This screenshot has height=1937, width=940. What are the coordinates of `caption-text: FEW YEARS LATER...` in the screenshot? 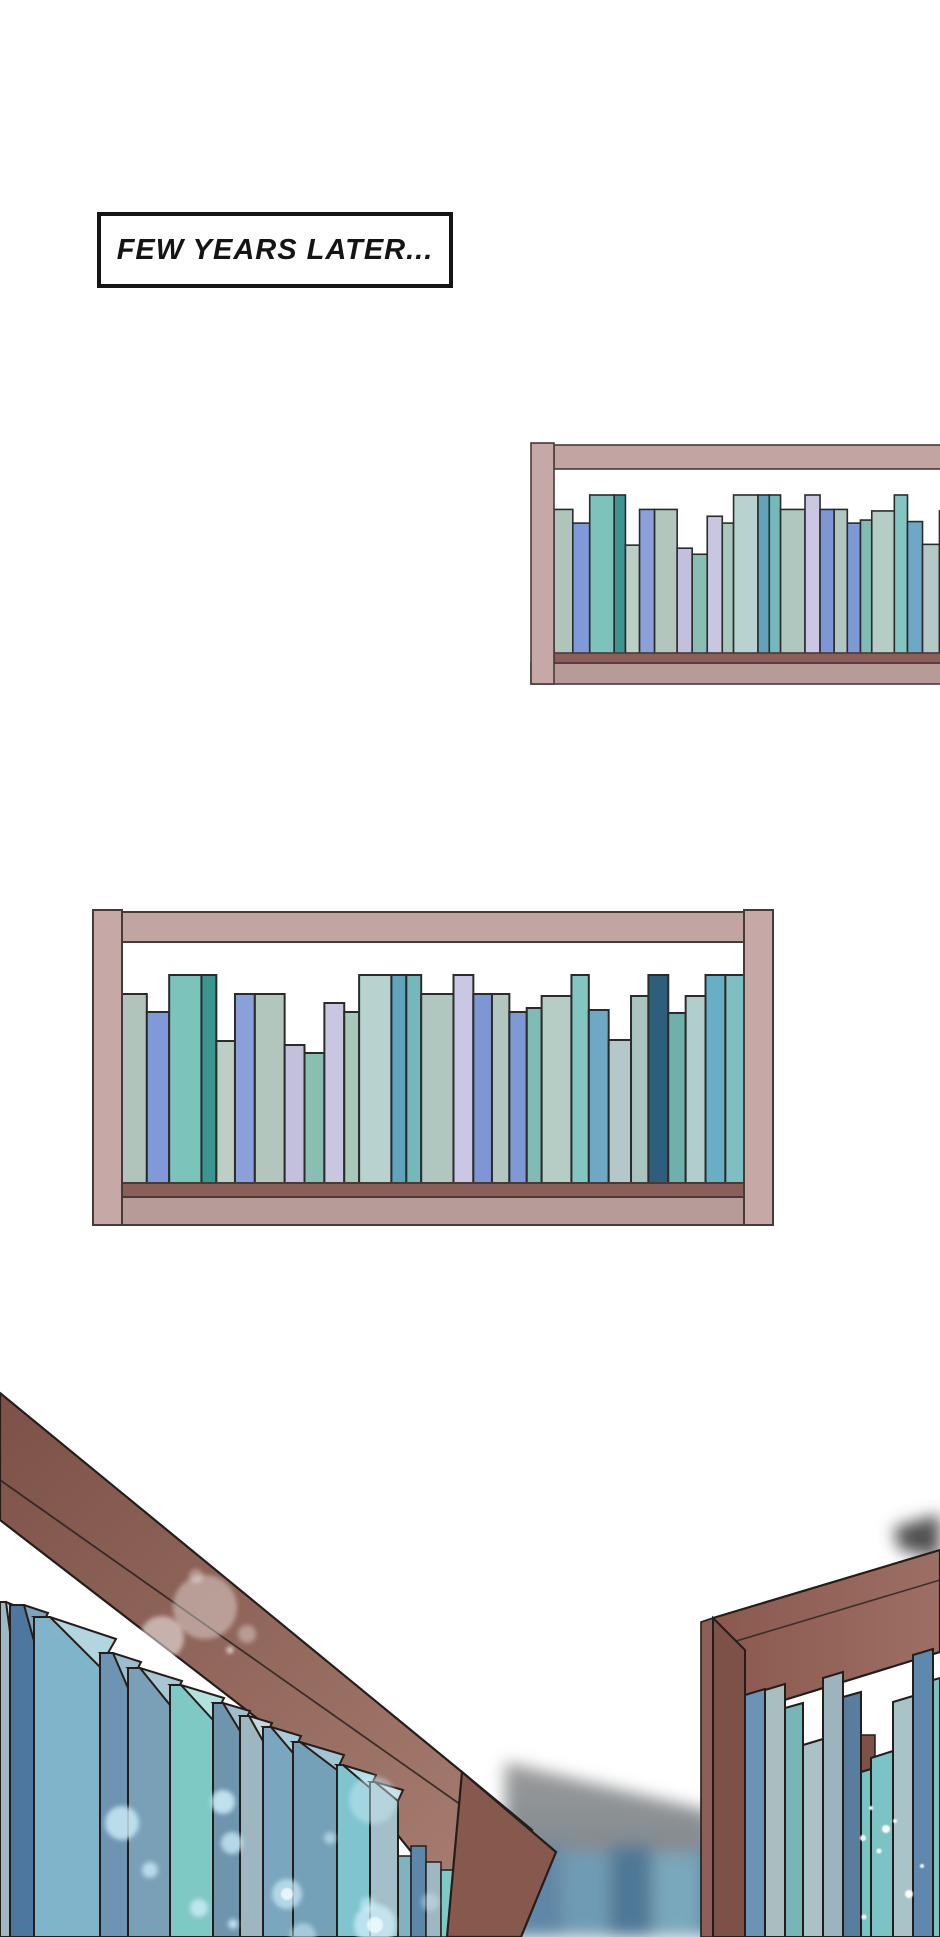 It's located at (275, 249).